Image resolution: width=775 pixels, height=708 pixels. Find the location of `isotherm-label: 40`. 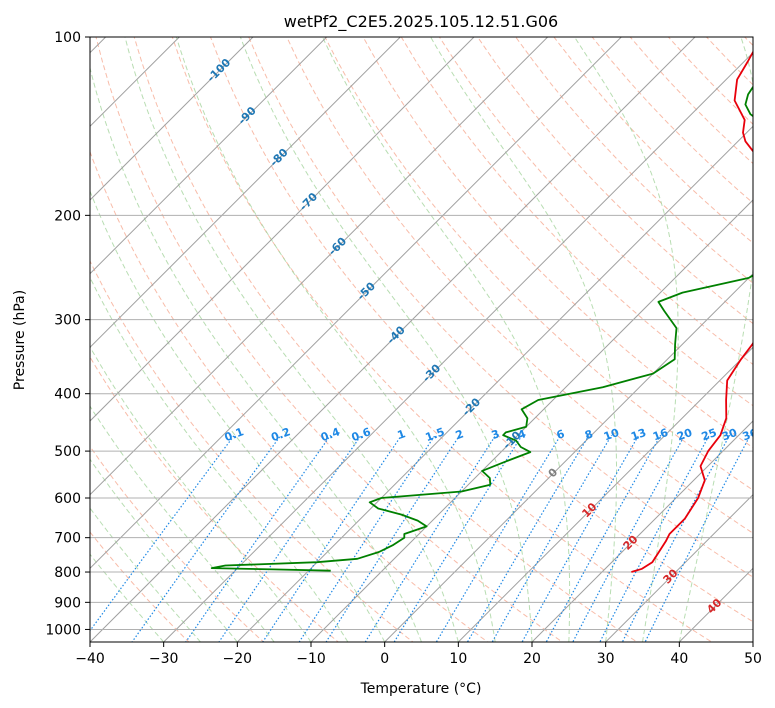

isotherm-label: 40 is located at coordinates (714, 606).